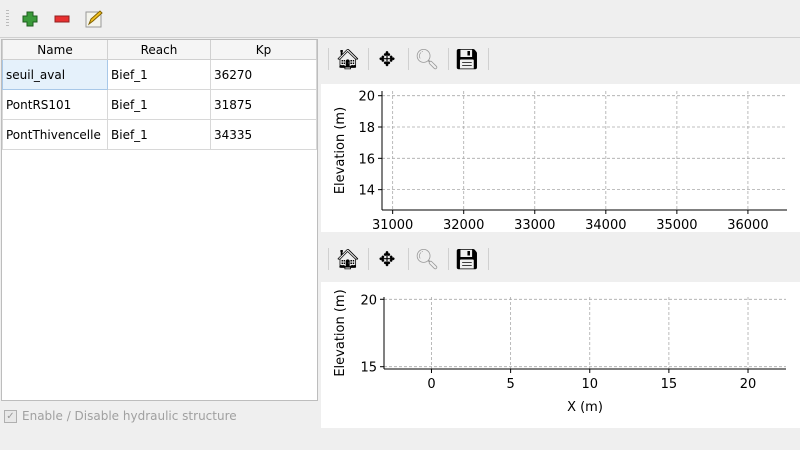 This screenshot has width=800, height=450. What do you see at coordinates (55, 50) in the screenshot?
I see `column-header-name: Name` at bounding box center [55, 50].